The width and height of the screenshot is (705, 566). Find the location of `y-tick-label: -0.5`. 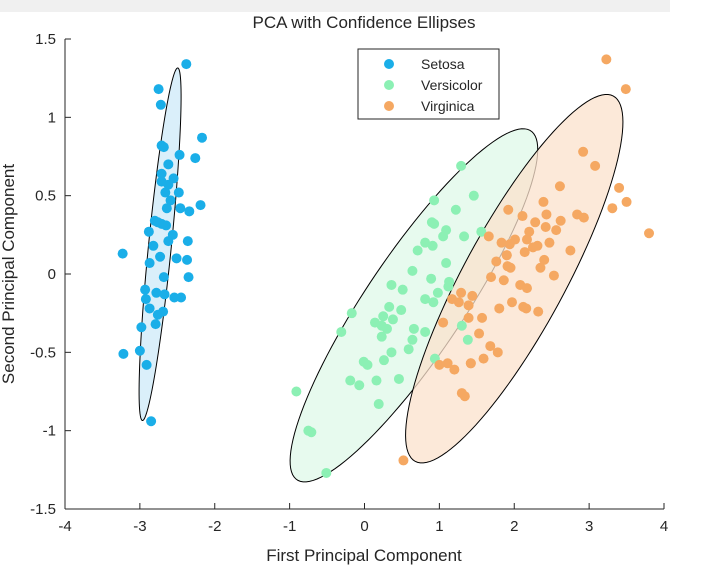

y-tick-label: -0.5 is located at coordinates (43, 352).